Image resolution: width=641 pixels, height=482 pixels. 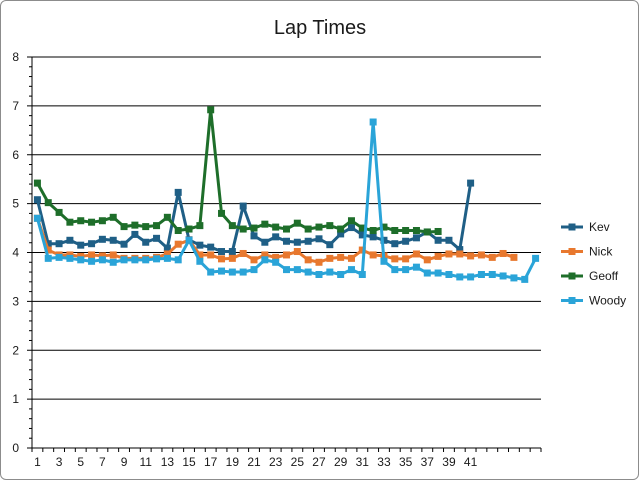 I want to click on legend-label-woody: Woody, so click(x=607, y=301).